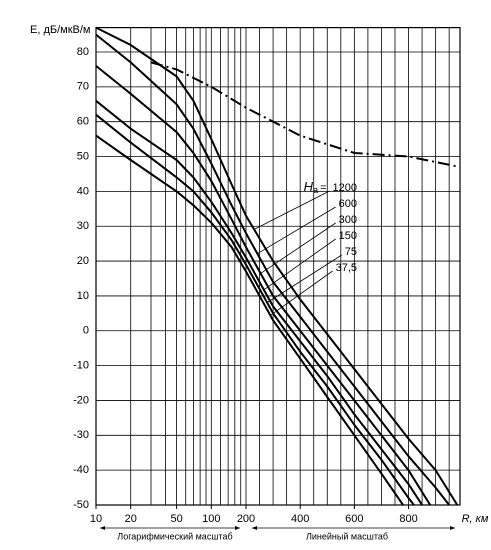  I want to click on x-tick-label: 400, so click(300, 519).